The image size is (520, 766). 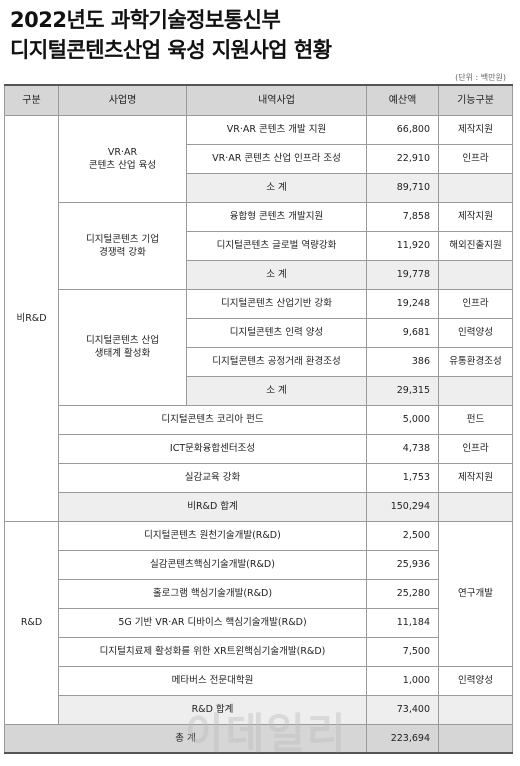 I want to click on budget-amount: 22,910, so click(x=402, y=158).